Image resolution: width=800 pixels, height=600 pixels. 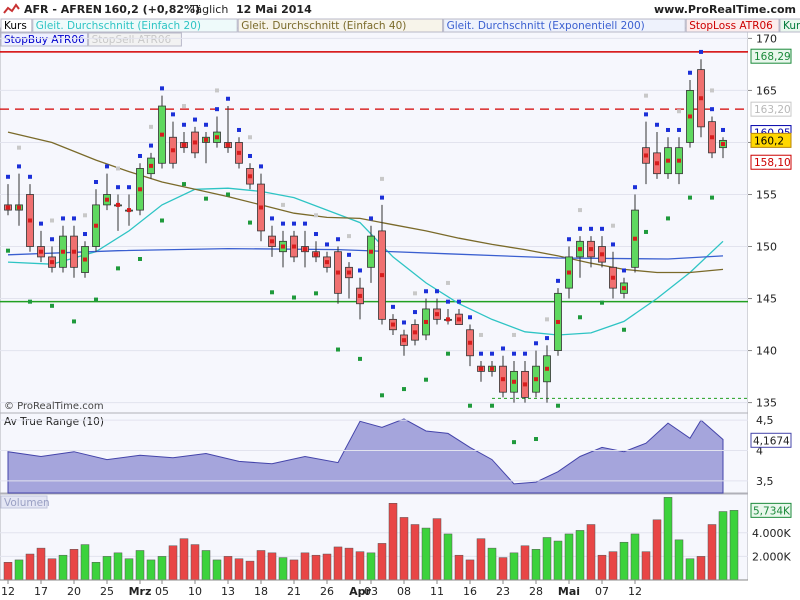 I want to click on x-tick-label: 10, so click(x=195, y=591).